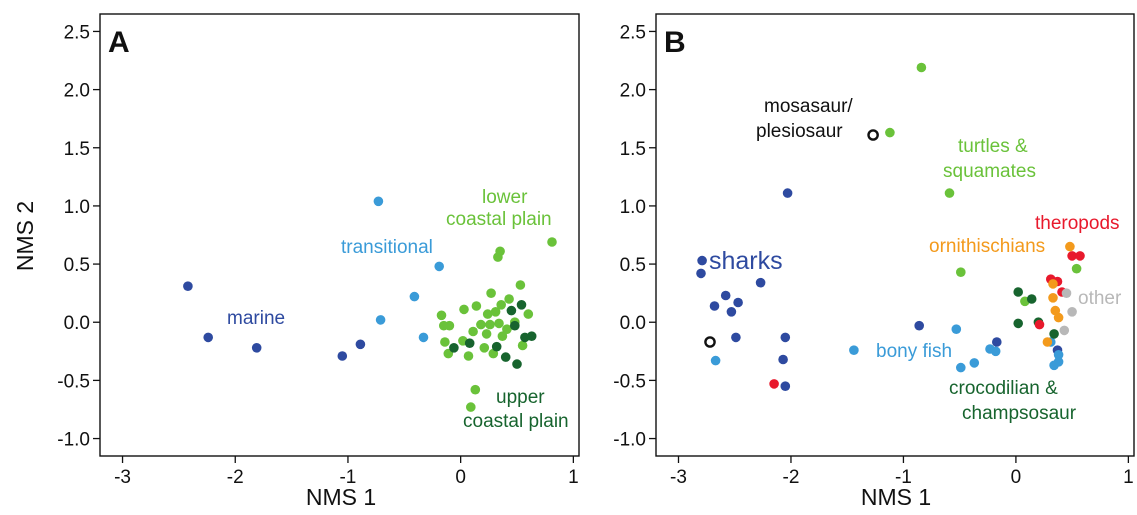  Describe the element at coordinates (1019, 413) in the screenshot. I see `label-champsosaur: champsosaur` at that location.